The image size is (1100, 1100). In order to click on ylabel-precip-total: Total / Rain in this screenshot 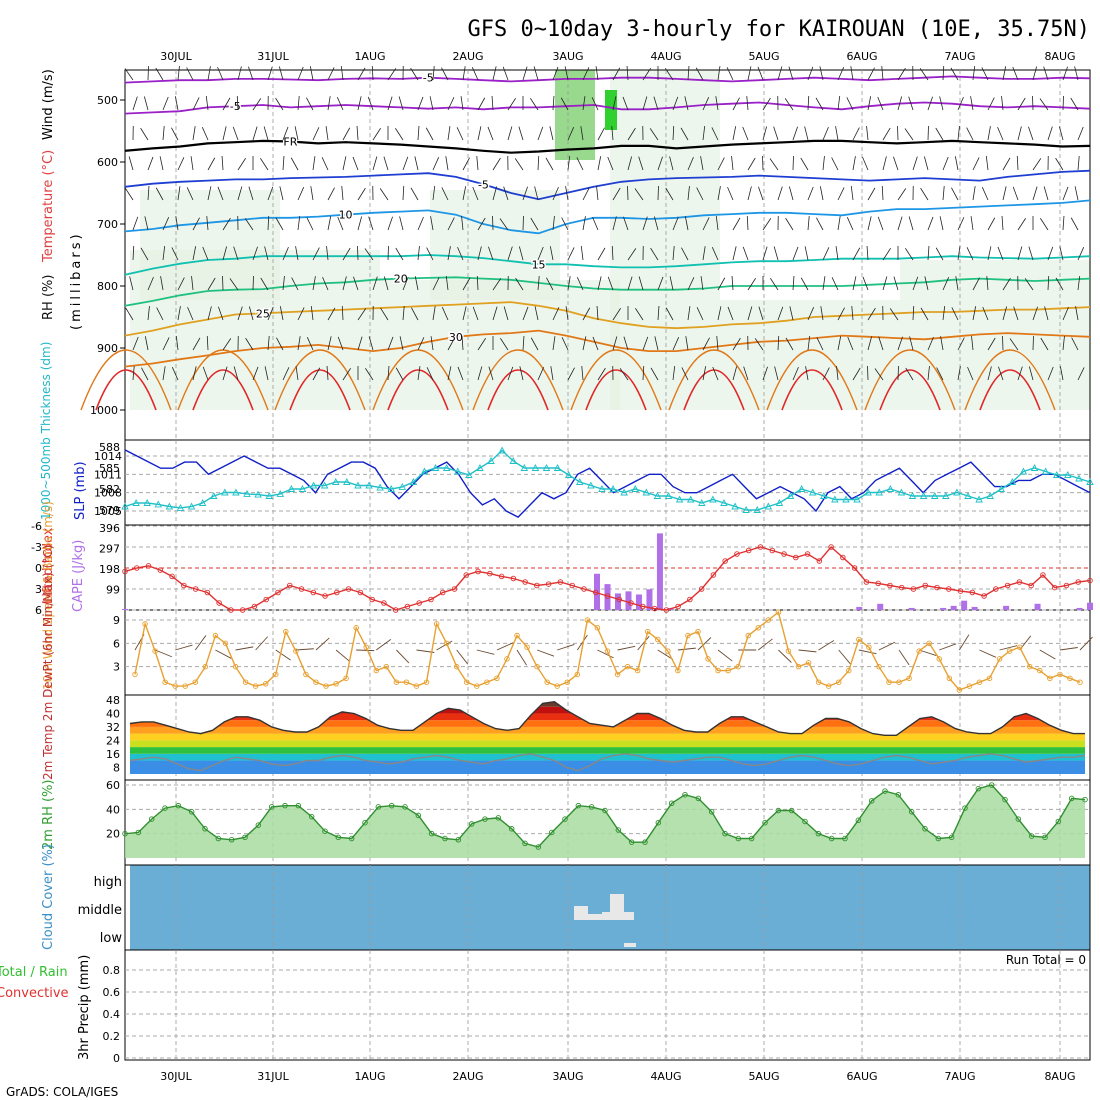, I will do `click(34, 972)`.